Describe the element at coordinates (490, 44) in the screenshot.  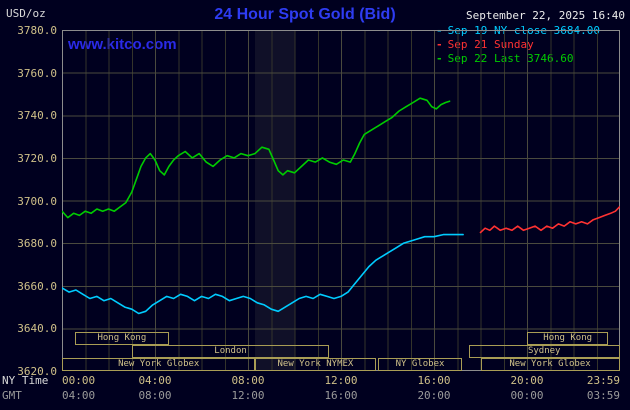
I see `legend-label: Sep 21 Sunday` at that location.